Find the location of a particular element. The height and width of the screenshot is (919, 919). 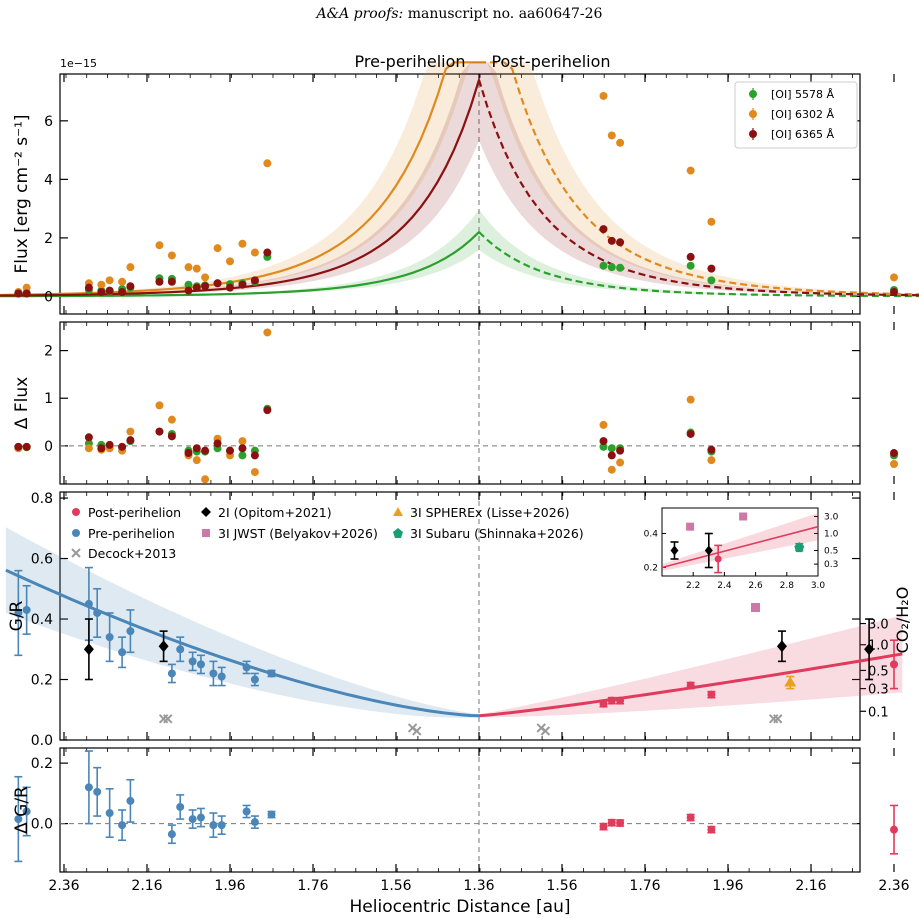

flux-legend is located at coordinates (796, 115).